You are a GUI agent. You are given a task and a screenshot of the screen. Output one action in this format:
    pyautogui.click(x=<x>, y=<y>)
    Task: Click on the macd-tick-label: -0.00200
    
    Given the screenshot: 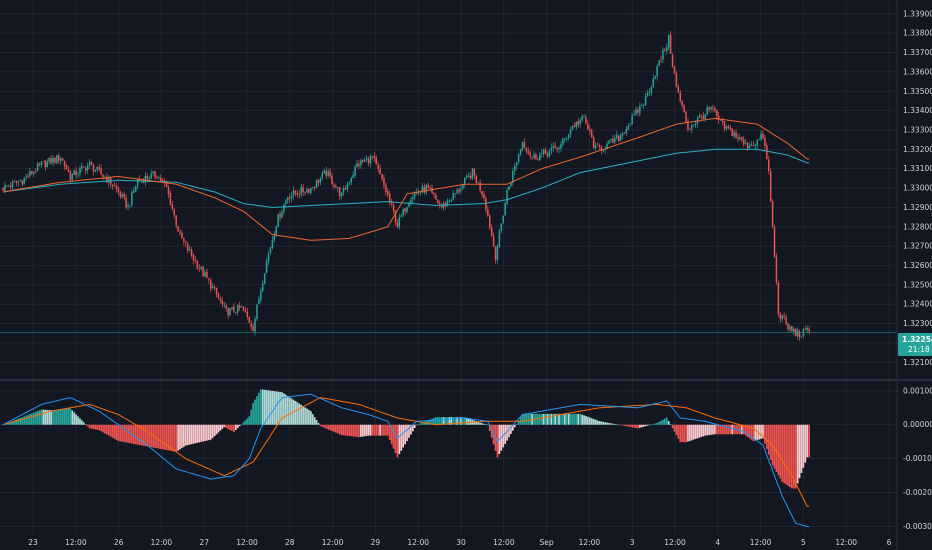 What is the action you would take?
    pyautogui.click(x=917, y=492)
    